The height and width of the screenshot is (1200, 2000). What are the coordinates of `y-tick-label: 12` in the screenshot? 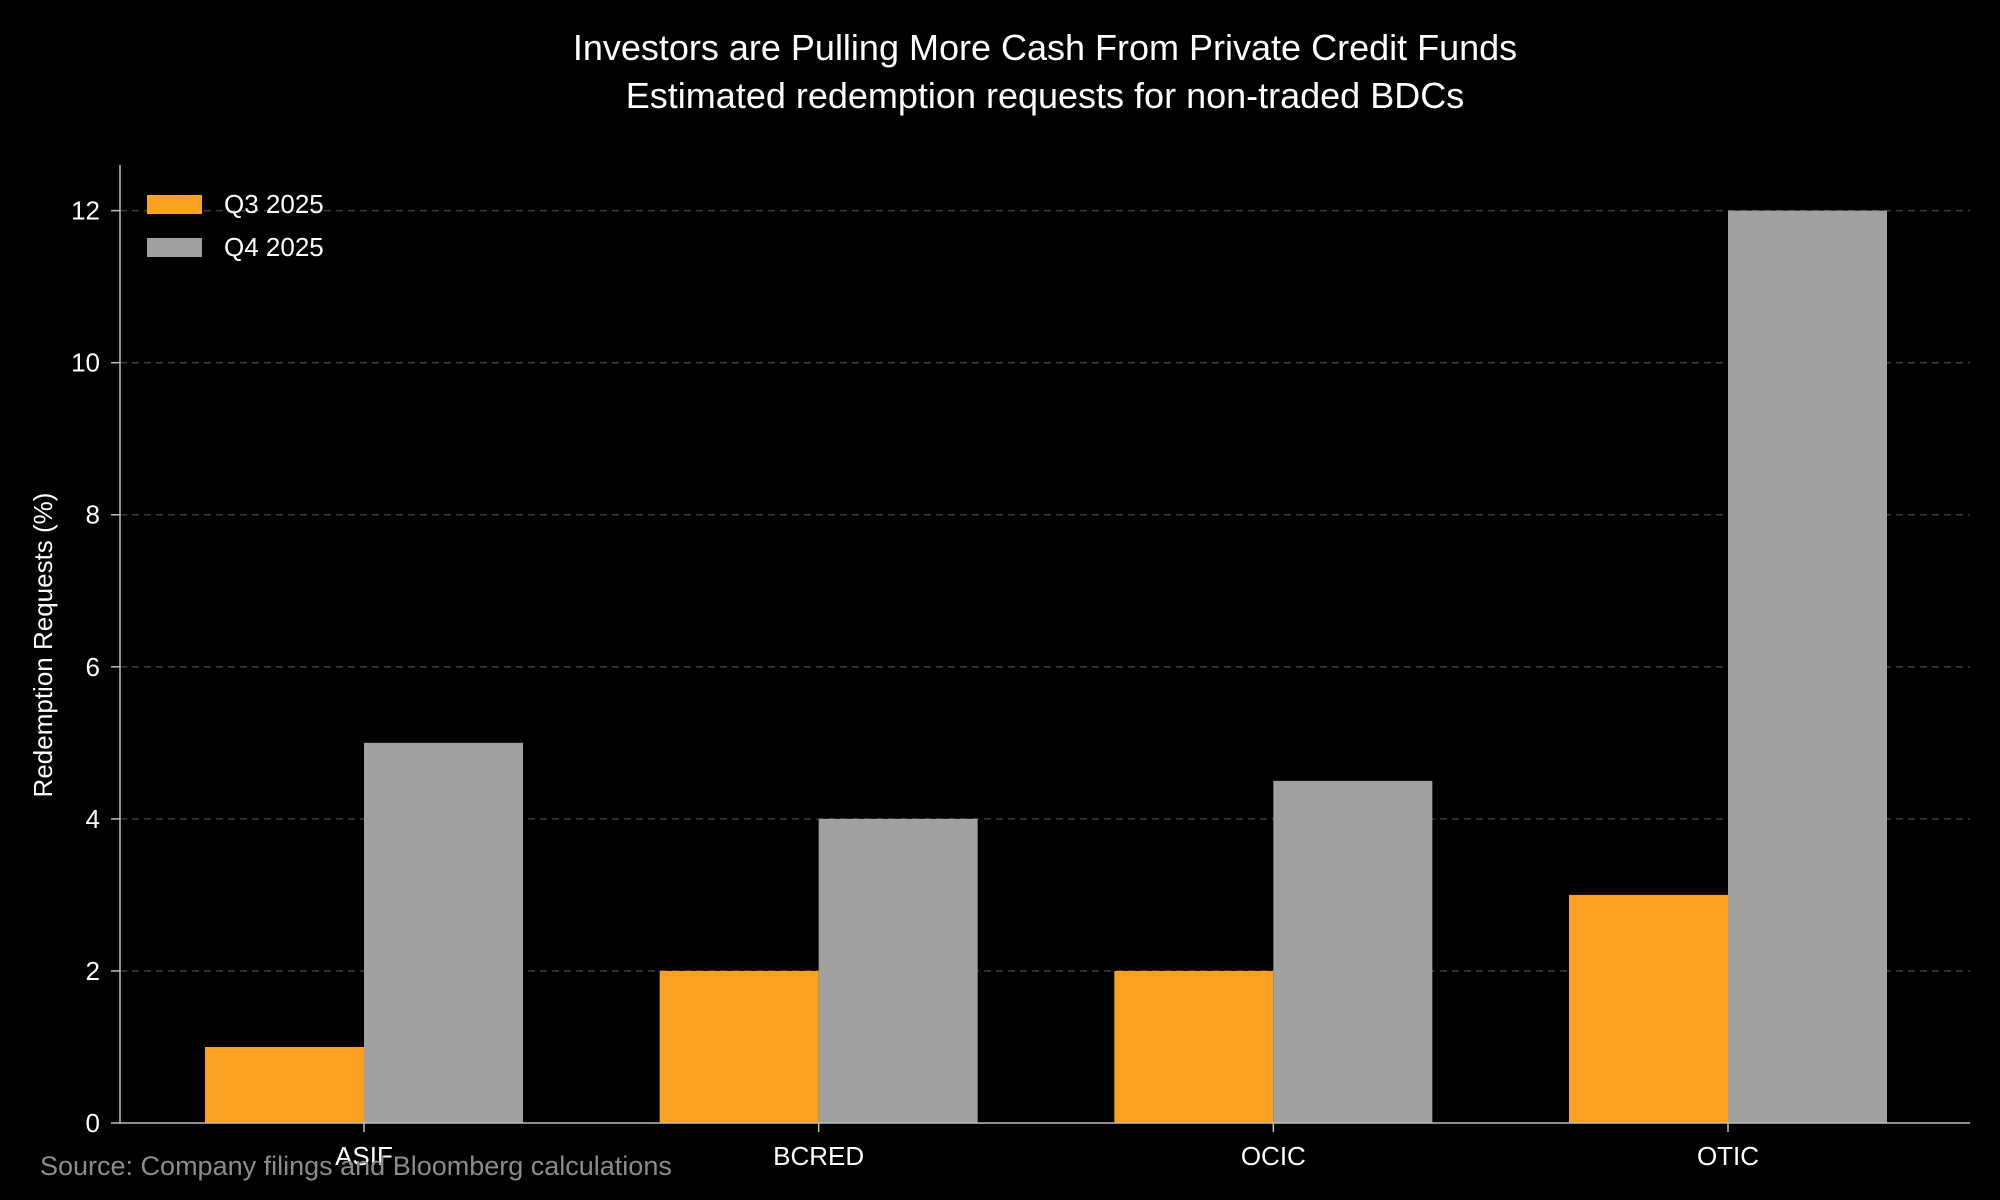 It's located at (85, 211).